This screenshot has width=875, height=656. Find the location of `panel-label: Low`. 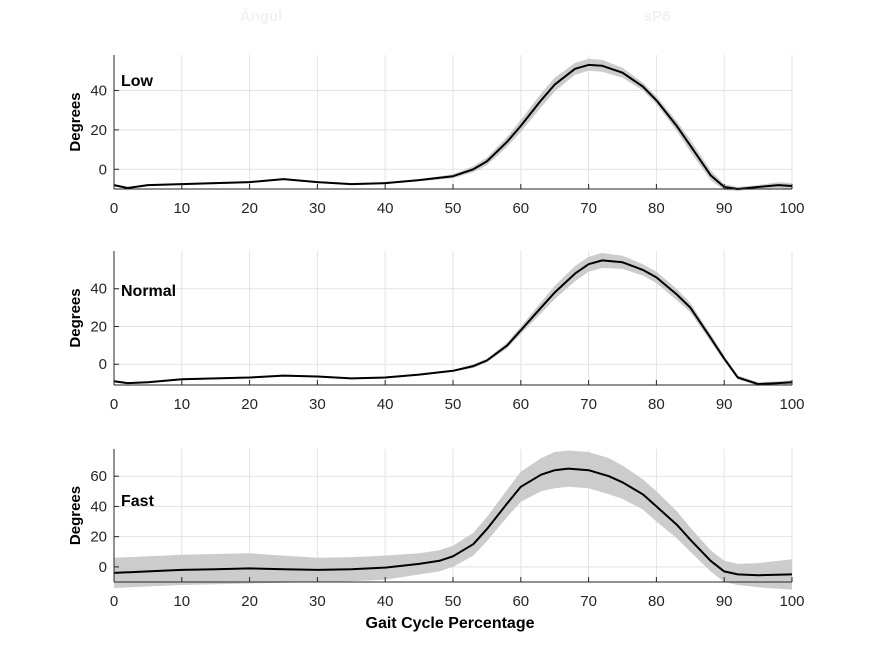

panel-label: Low is located at coordinates (137, 81).